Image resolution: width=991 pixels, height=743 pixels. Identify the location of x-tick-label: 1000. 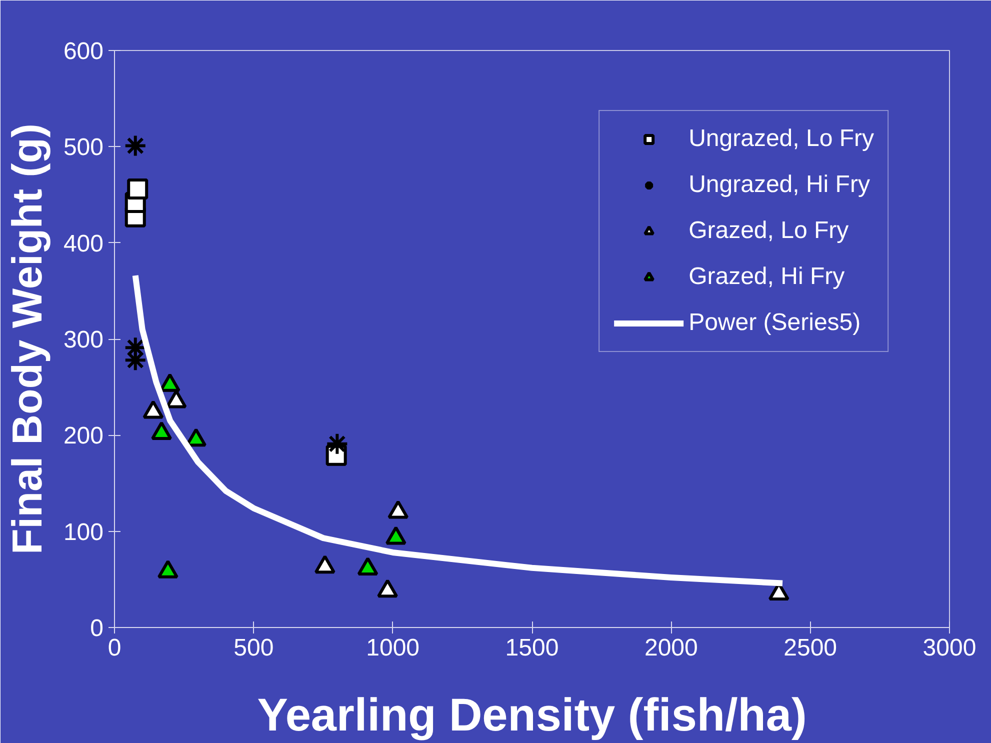
(393, 648).